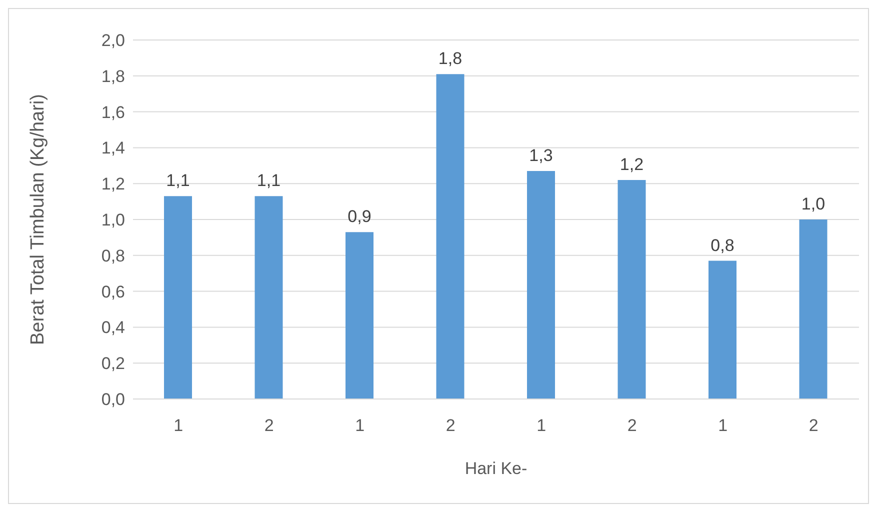  What do you see at coordinates (813, 204) in the screenshot?
I see `data-label: 1,0` at bounding box center [813, 204].